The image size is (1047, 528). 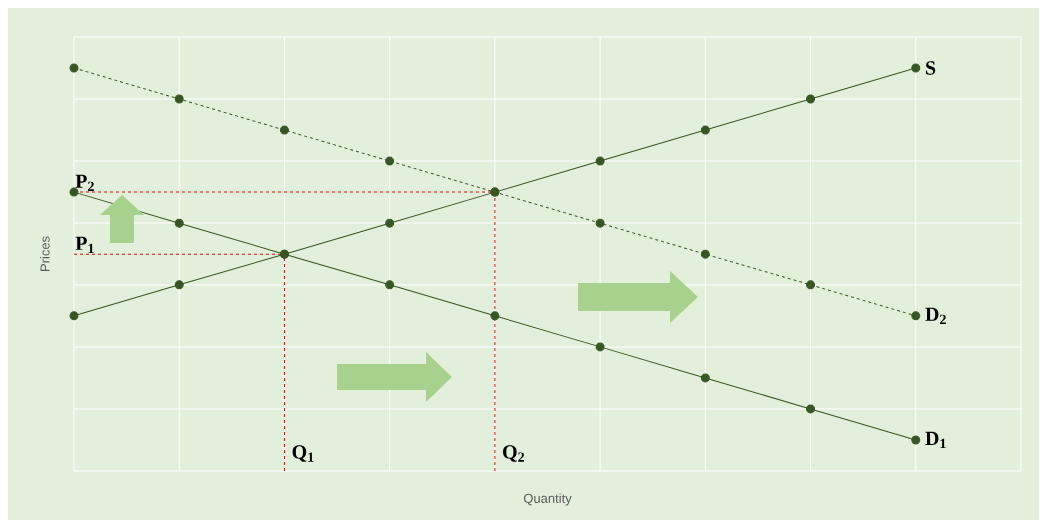 What do you see at coordinates (935, 440) in the screenshot?
I see `series-label: D$_{1}$` at bounding box center [935, 440].